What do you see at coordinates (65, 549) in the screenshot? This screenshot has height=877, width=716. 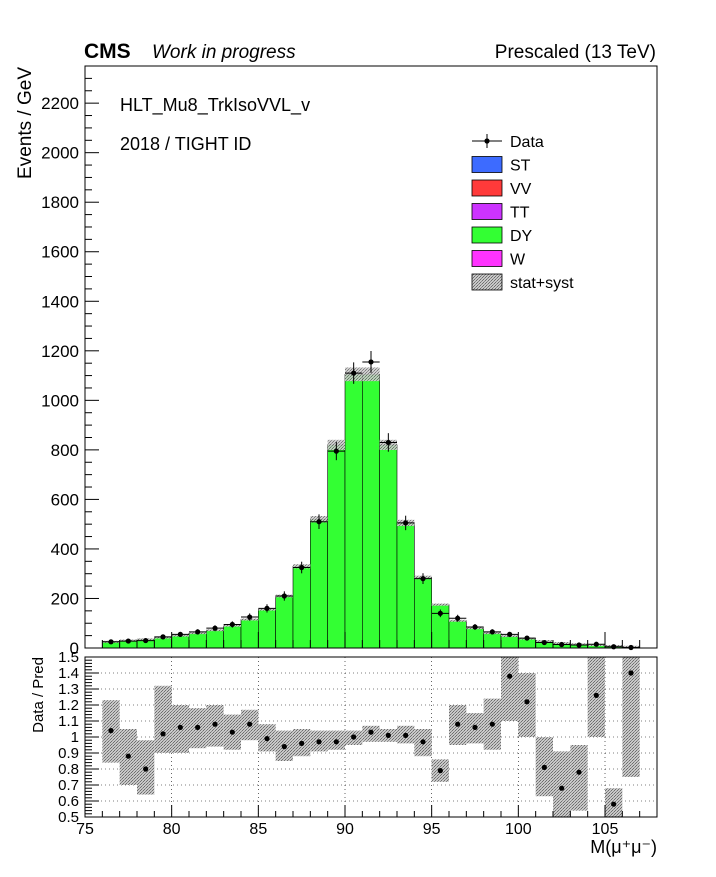 I see `main-ytick-label: 400` at bounding box center [65, 549].